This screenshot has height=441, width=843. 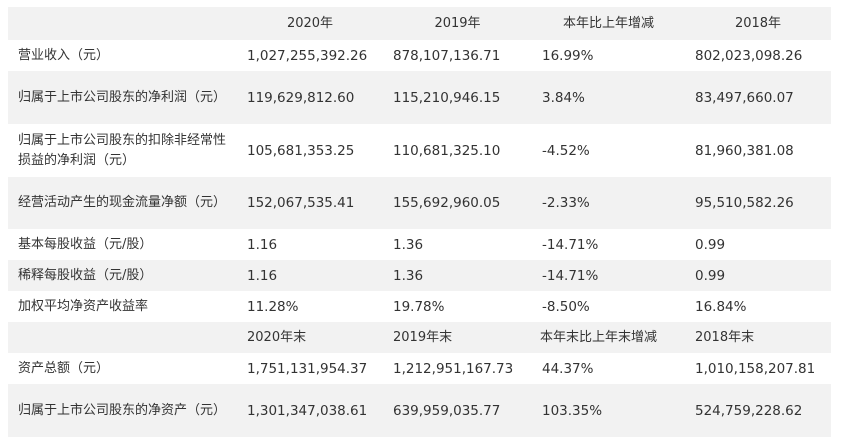 What do you see at coordinates (457, 410) in the screenshot?
I see `value-2019: 639,959,035.77` at bounding box center [457, 410].